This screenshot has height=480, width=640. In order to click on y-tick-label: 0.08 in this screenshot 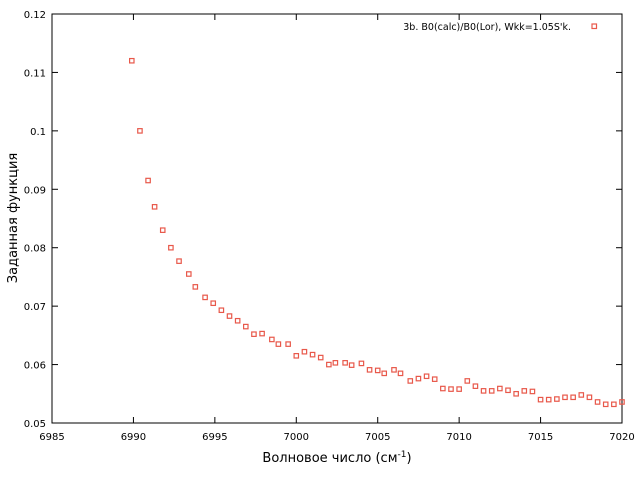, I will do `click(35, 249)`.